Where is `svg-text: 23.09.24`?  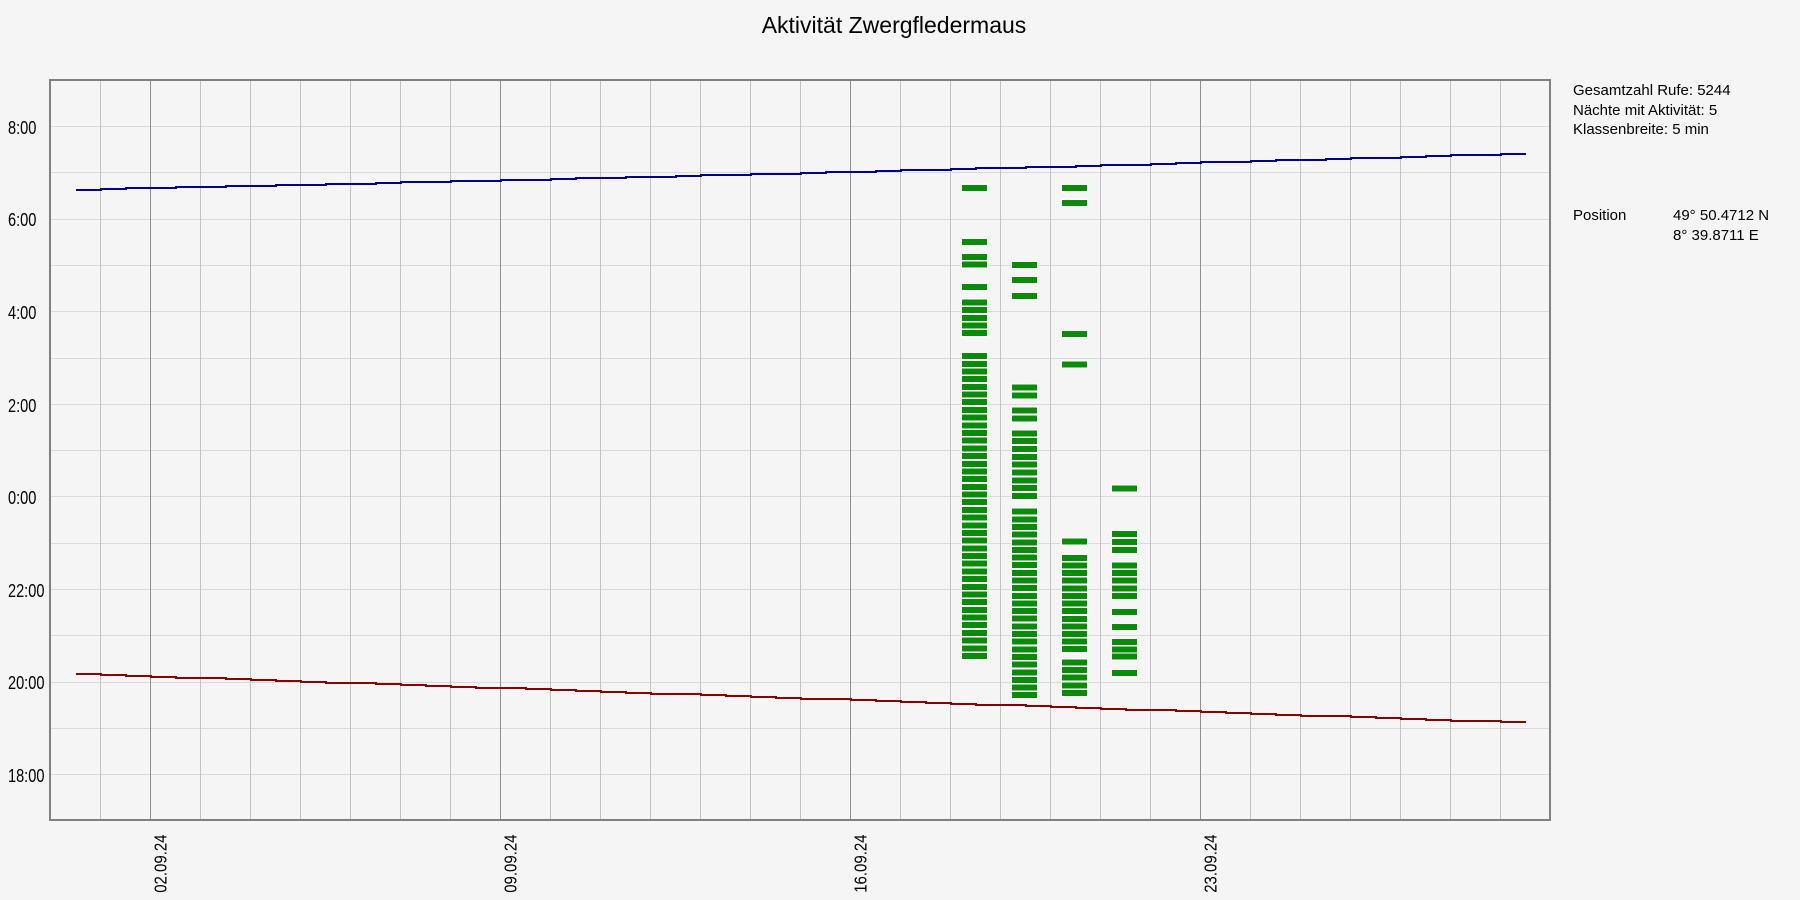
svg-text: 23.09.24 is located at coordinates (1210, 863).